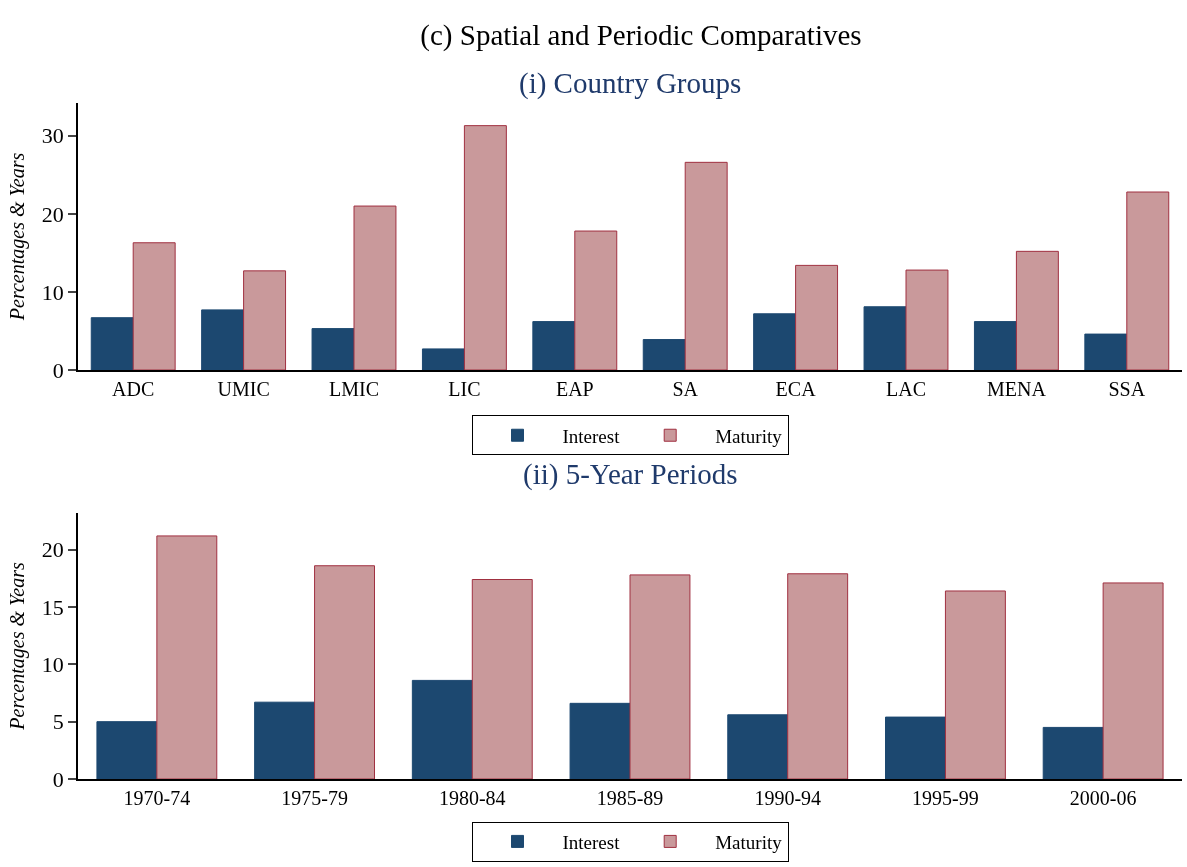  What do you see at coordinates (796, 389) in the screenshot?
I see `x-tick-label: ECA` at bounding box center [796, 389].